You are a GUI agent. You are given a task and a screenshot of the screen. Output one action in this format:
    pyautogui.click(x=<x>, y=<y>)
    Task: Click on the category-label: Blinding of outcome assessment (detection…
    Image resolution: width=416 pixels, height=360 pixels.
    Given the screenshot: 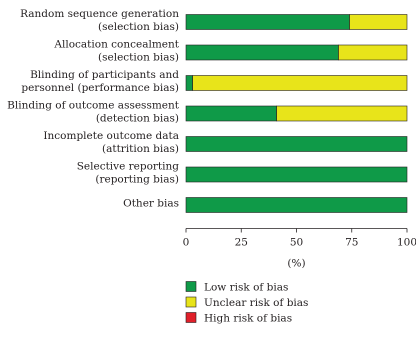 What is the action you would take?
    pyautogui.click(x=93, y=112)
    